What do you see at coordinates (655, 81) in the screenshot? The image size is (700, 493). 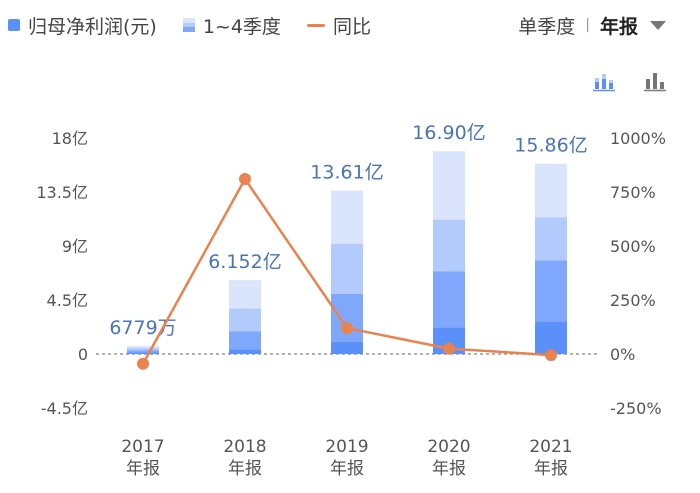 I see `column-chart-icon` at bounding box center [655, 81].